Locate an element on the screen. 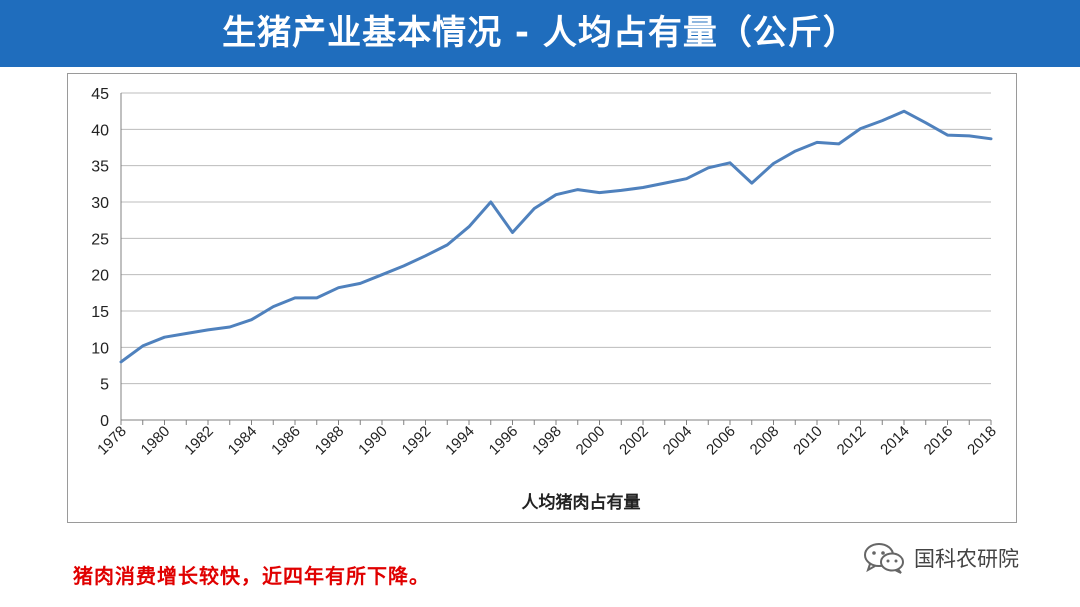 This screenshot has height=607, width=1080. x-tick-label: 1984 is located at coordinates (243, 441).